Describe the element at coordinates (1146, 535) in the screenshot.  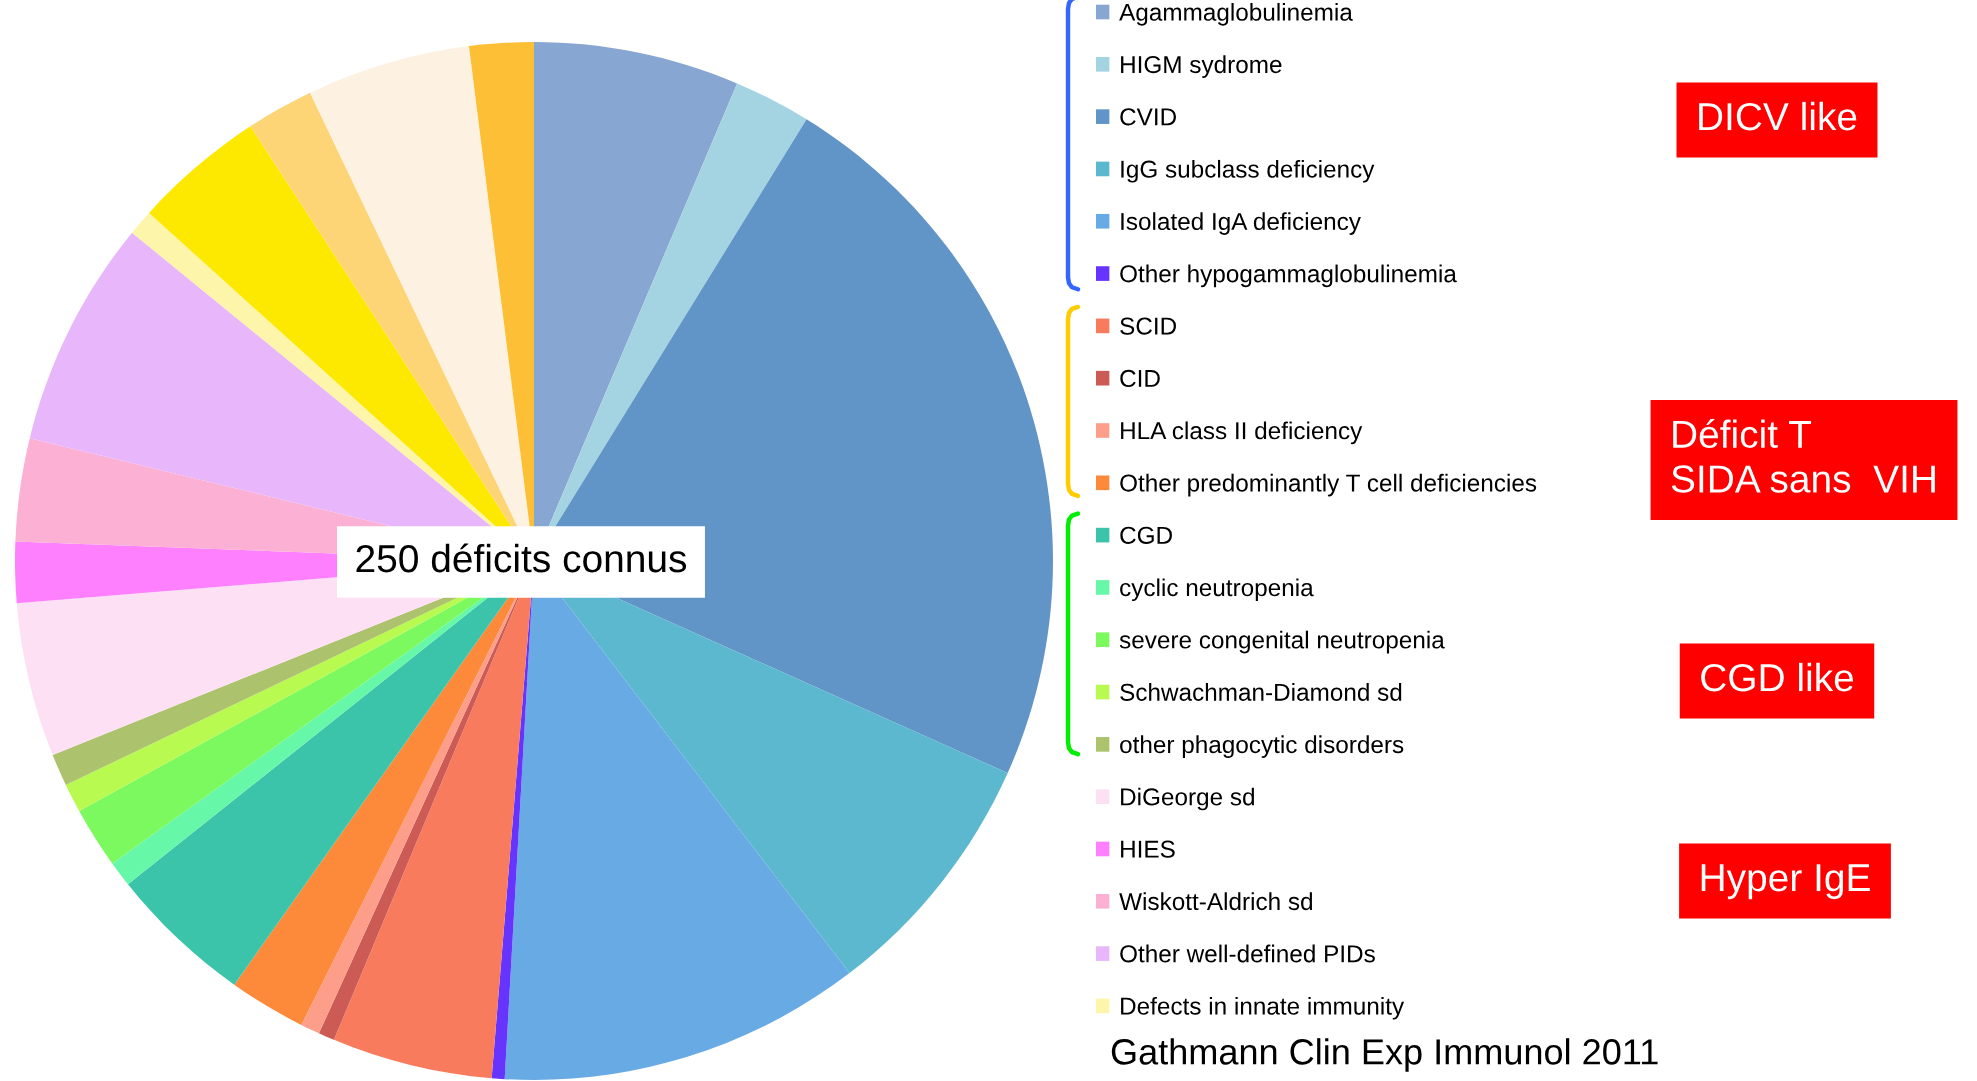
I see `legend-label: CGD` at that location.